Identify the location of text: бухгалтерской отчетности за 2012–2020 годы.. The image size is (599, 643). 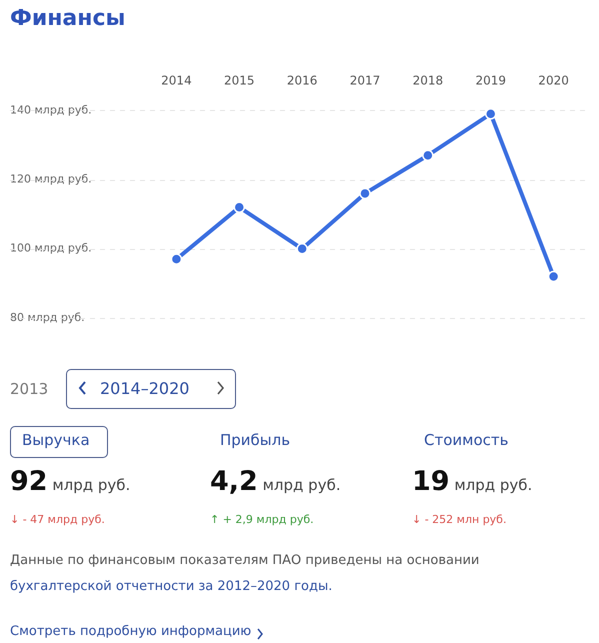
(171, 586).